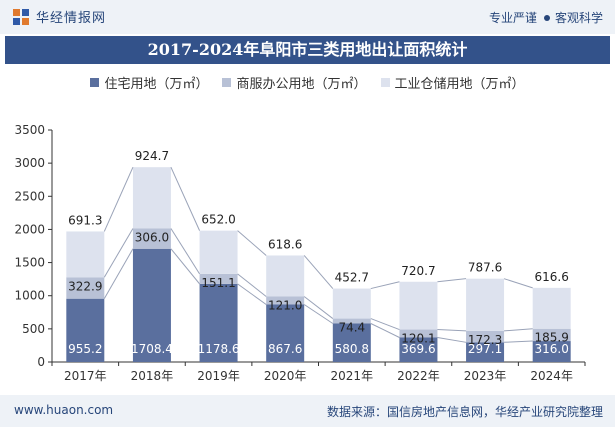 This screenshot has width=615, height=427. Describe the element at coordinates (218, 376) in the screenshot. I see `x-tick-label: 2019年` at that location.